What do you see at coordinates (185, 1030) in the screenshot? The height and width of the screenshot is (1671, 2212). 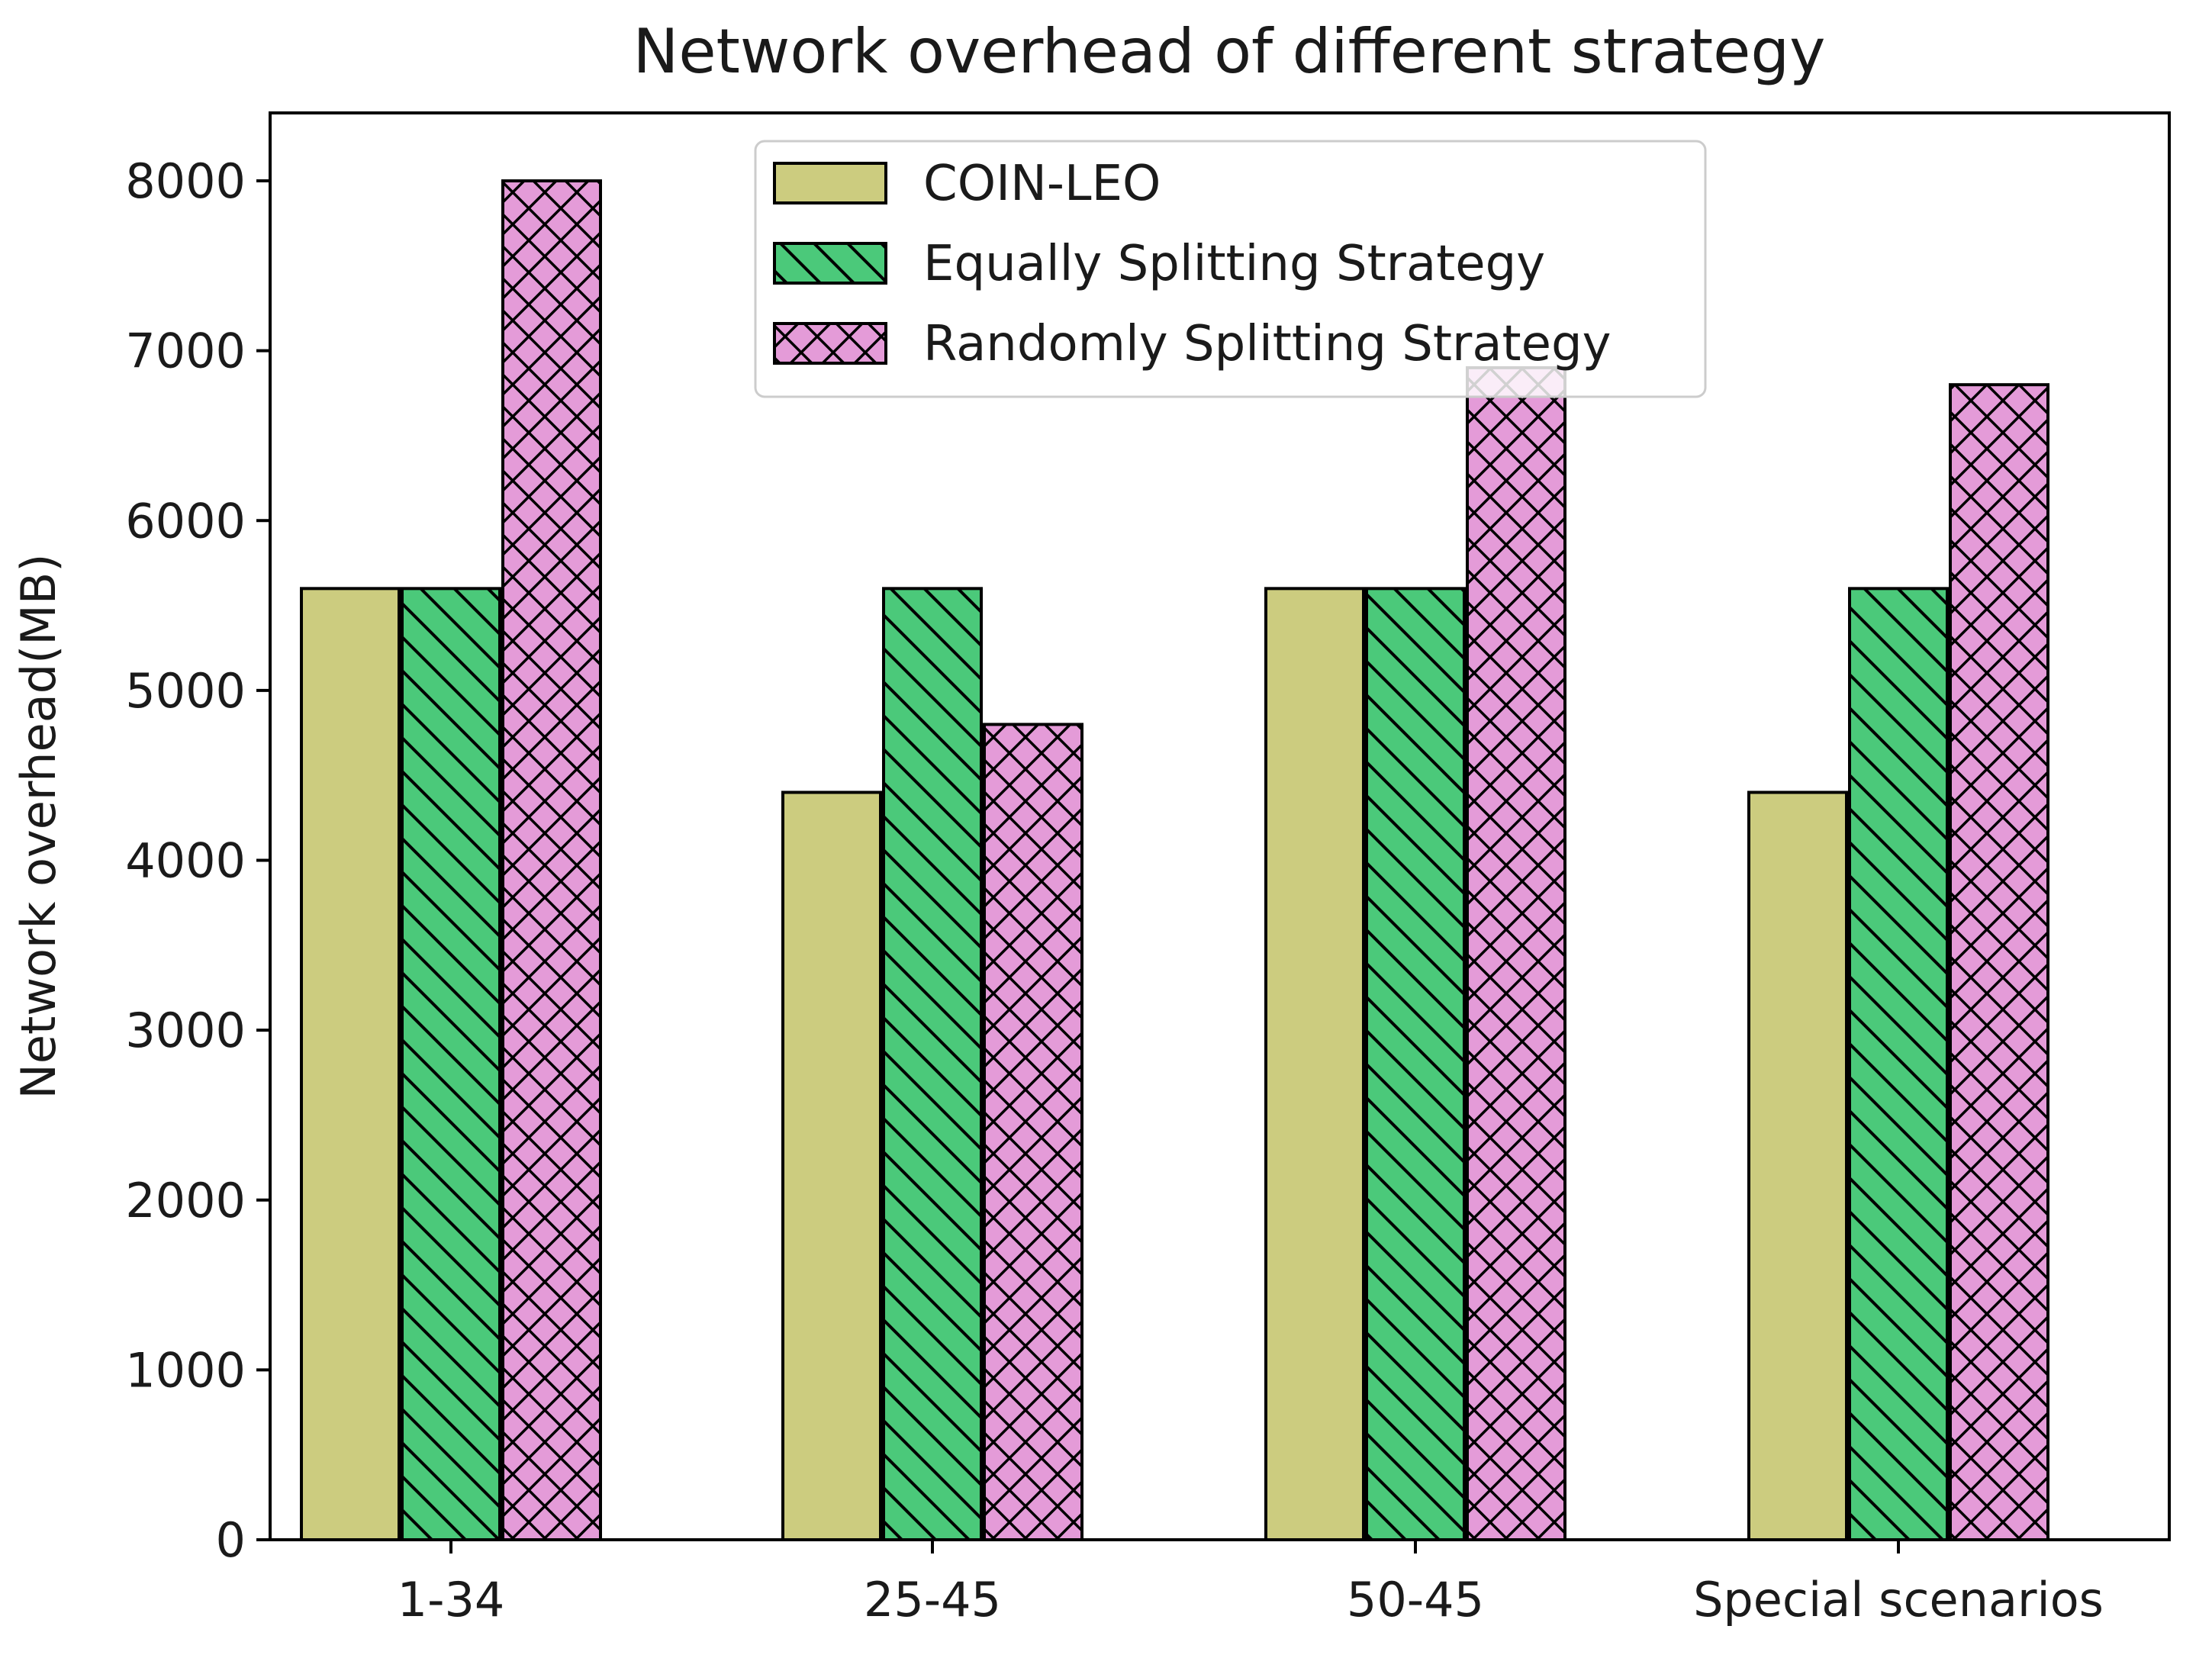 I see `y-tick-label: 3000` at bounding box center [185, 1030].